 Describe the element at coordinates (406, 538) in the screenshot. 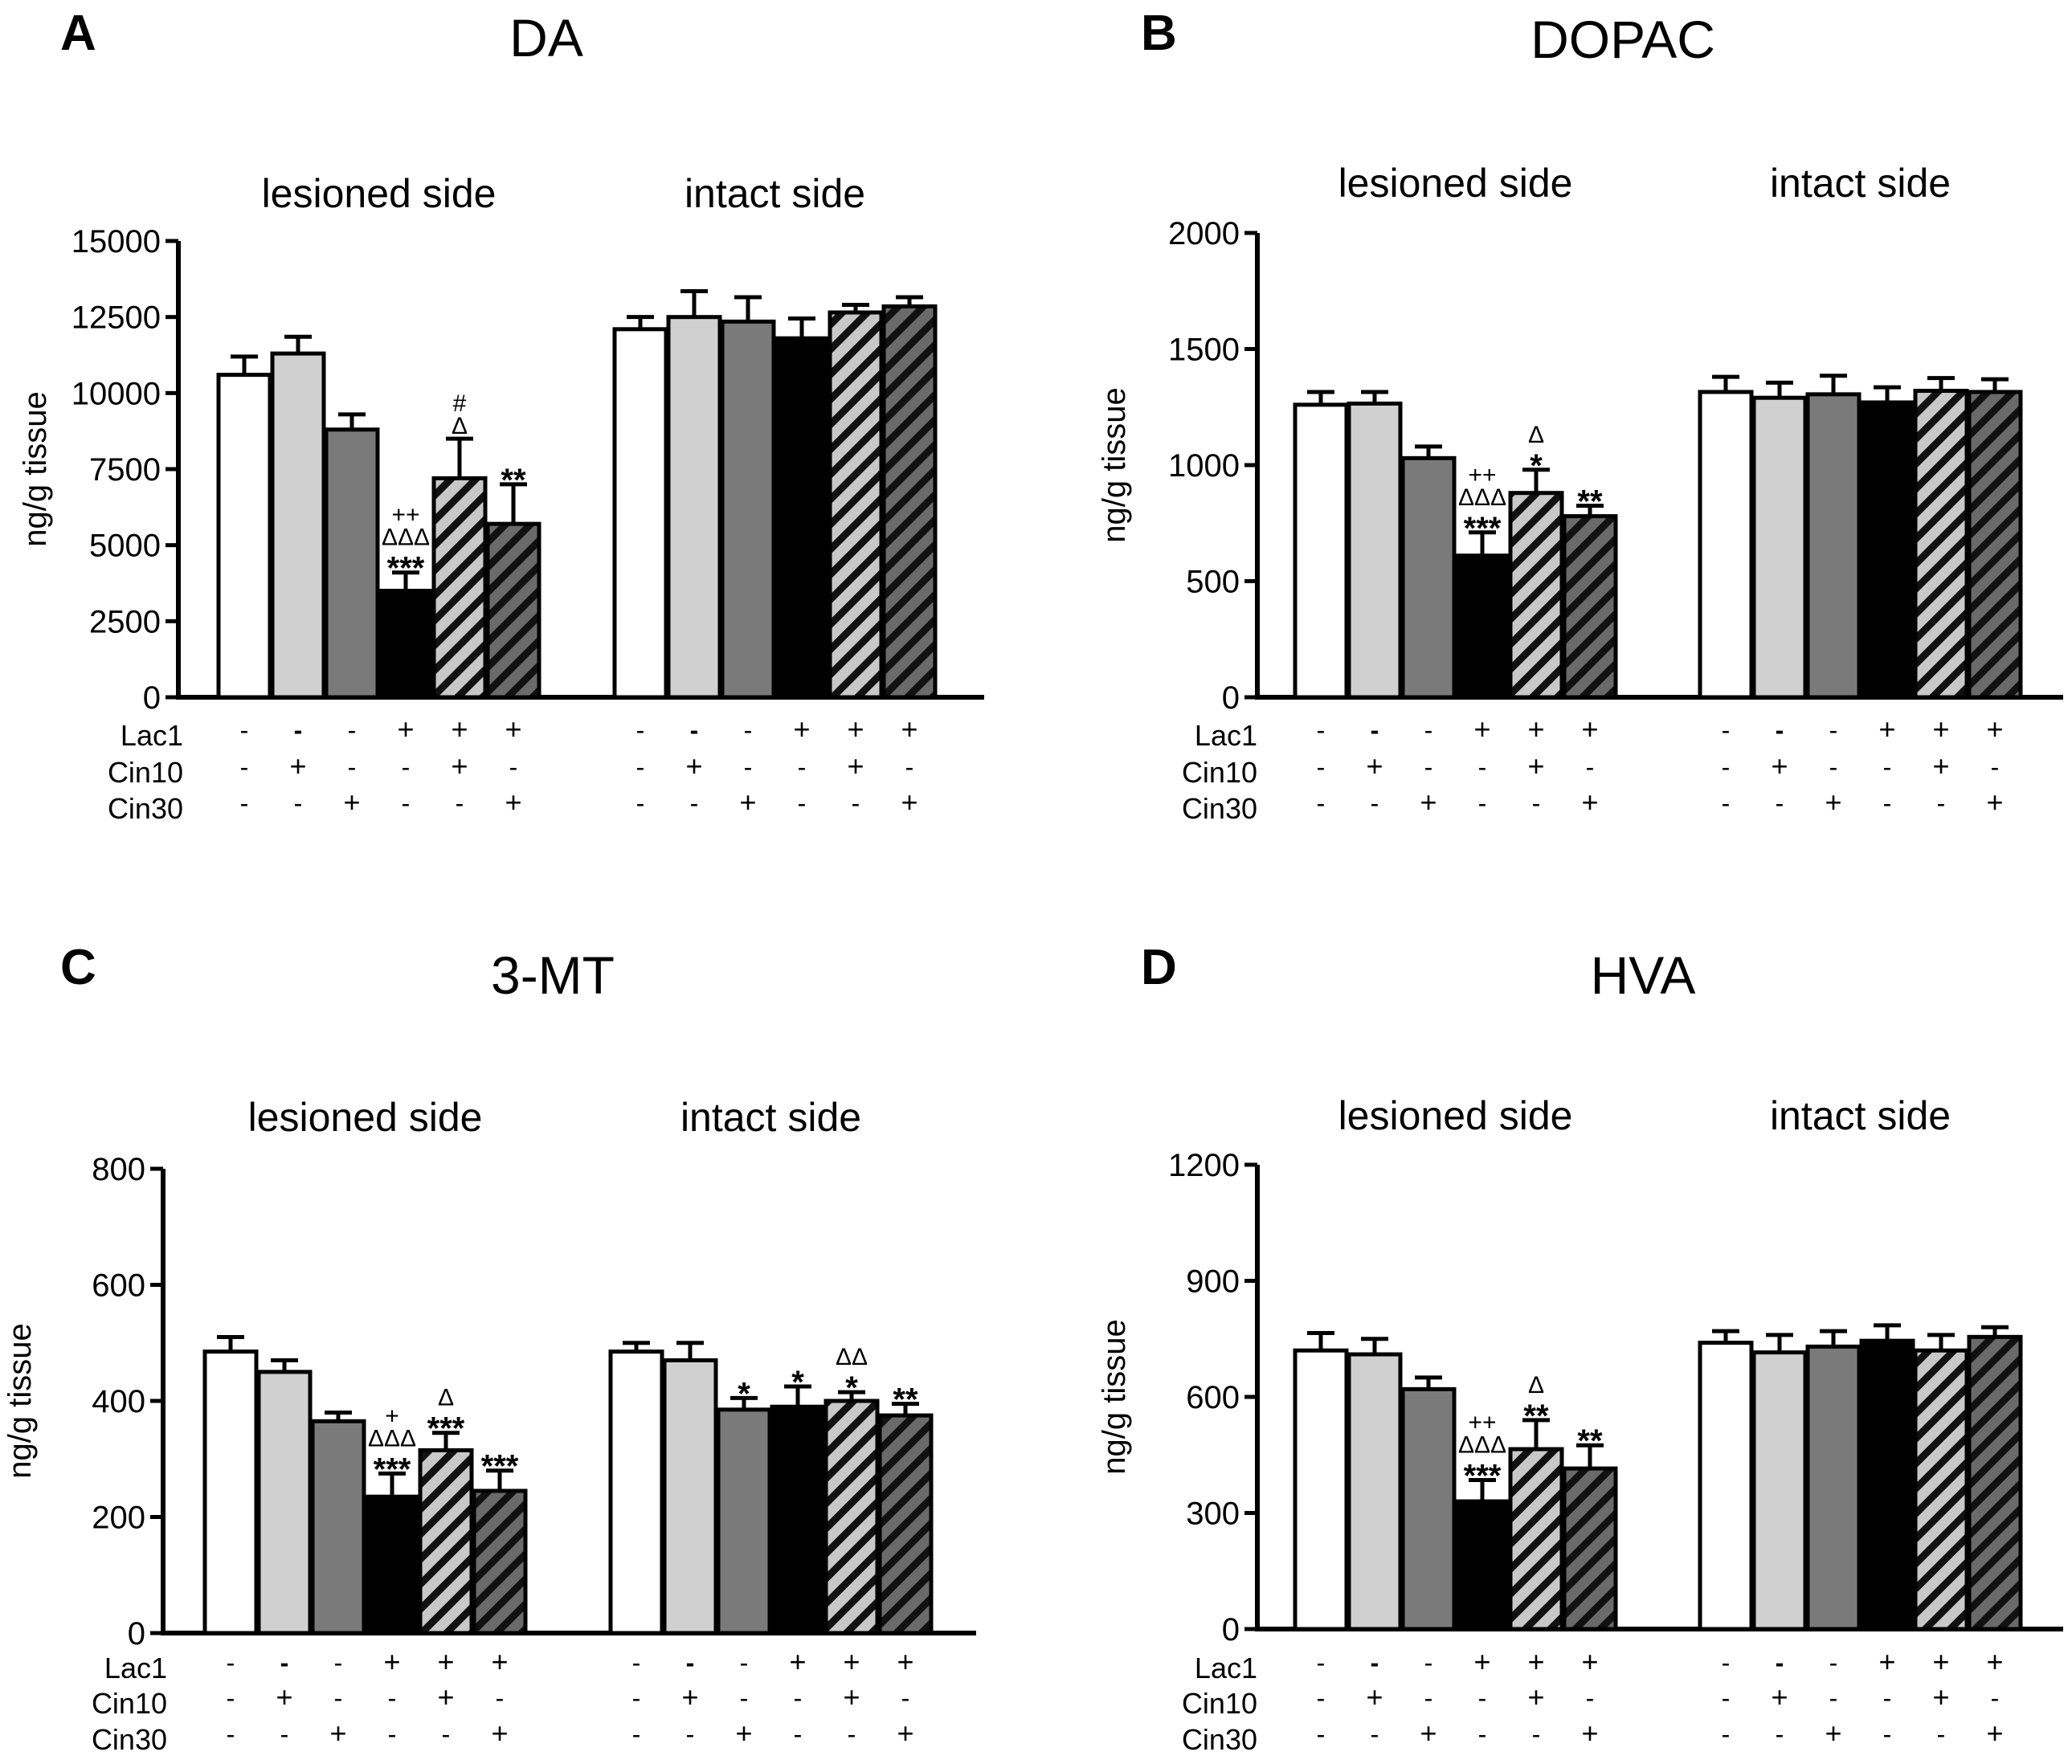

I see `significance-label: ΔΔΔ` at that location.